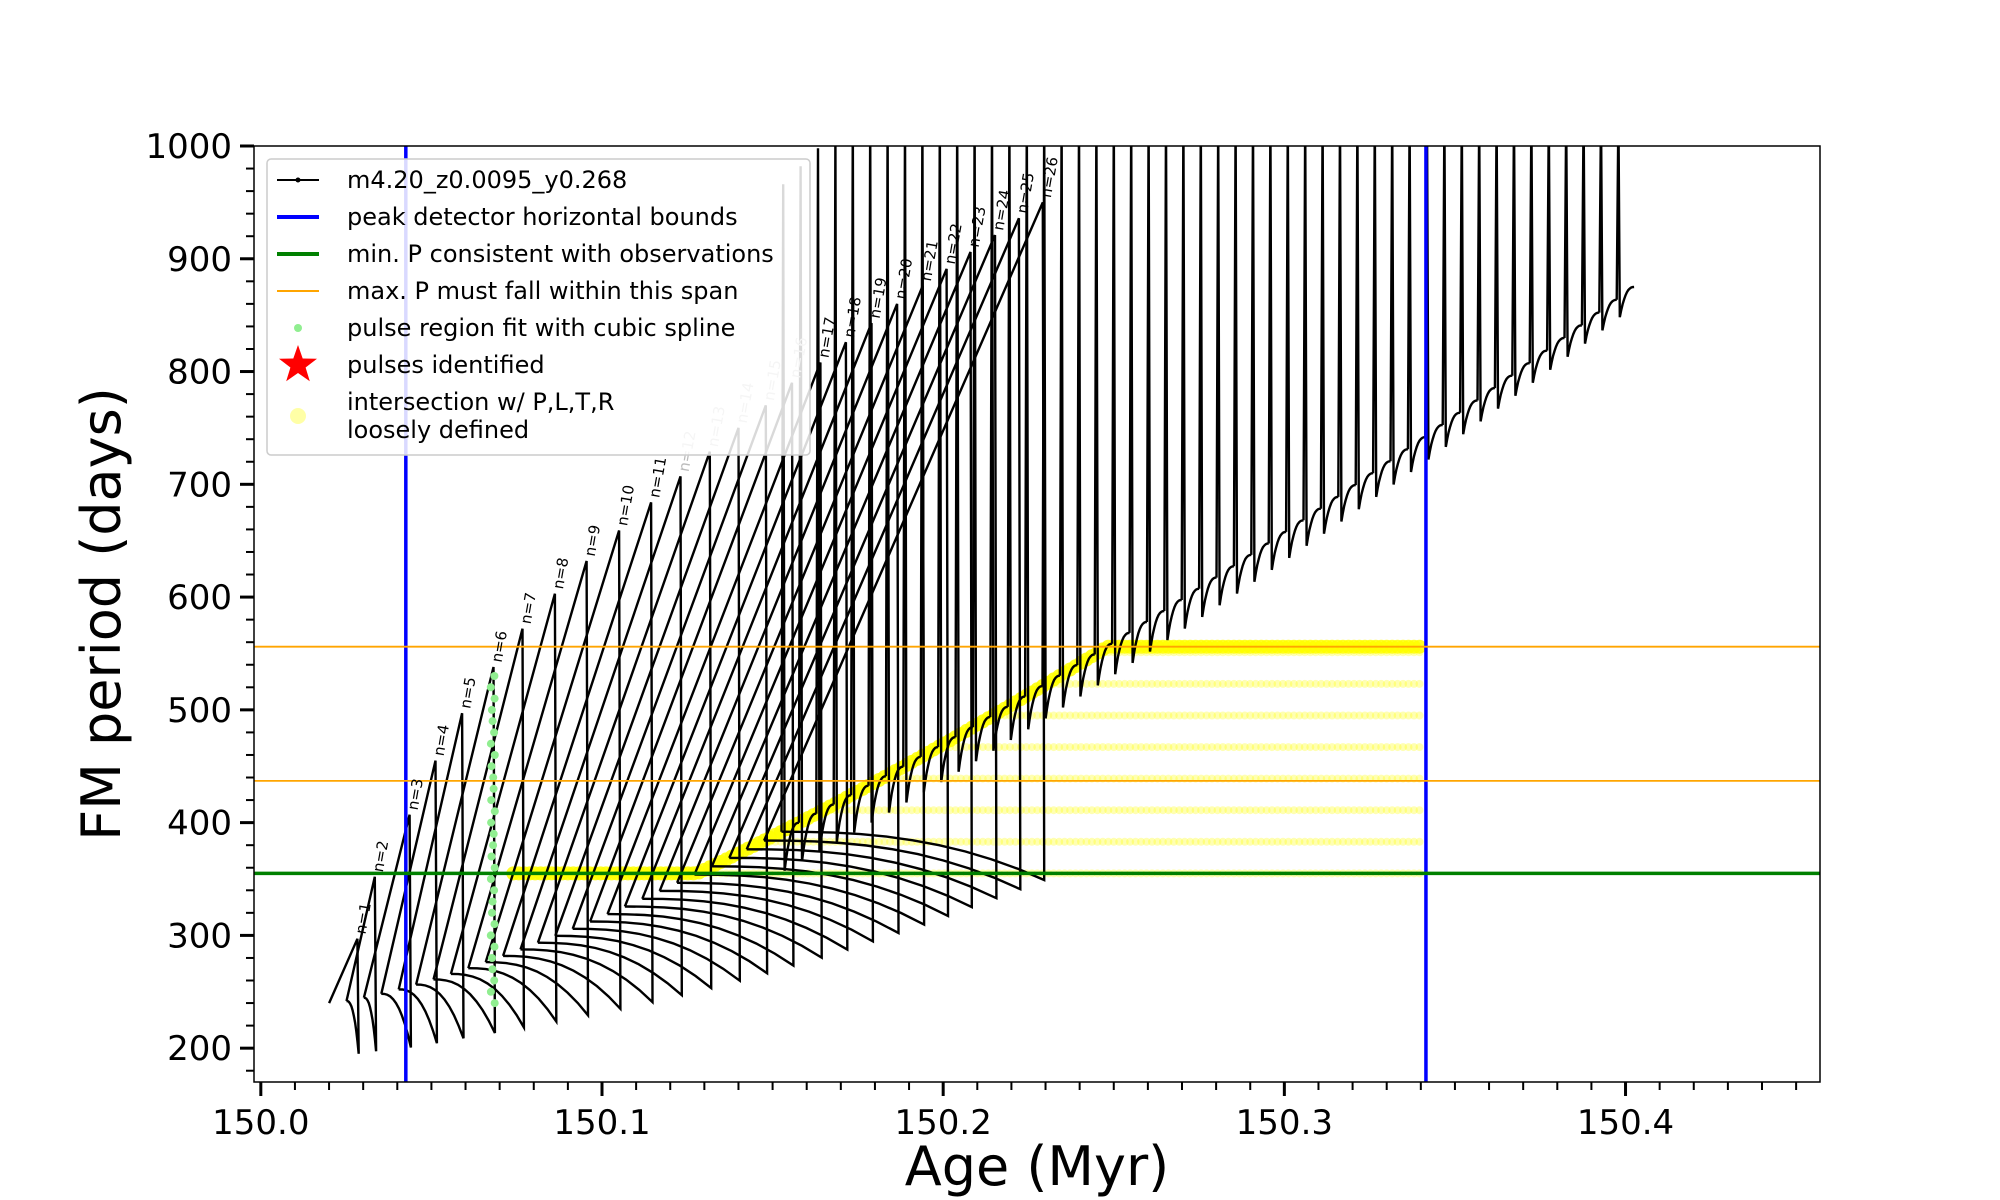 The width and height of the screenshot is (2000, 1200). Describe the element at coordinates (199, 485) in the screenshot. I see `y-tick-label: 700` at that location.